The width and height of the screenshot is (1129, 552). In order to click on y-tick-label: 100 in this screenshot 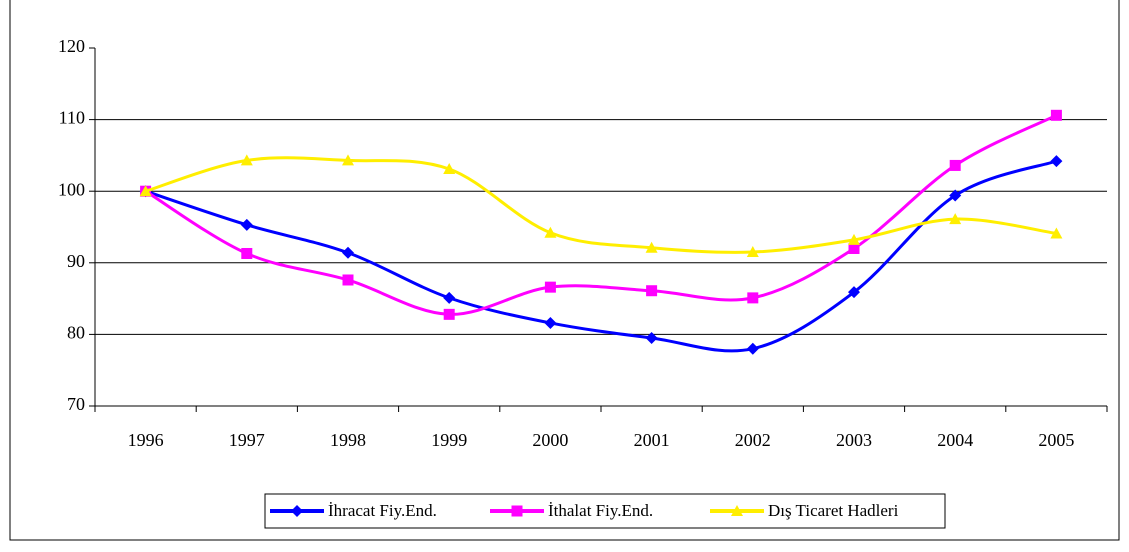, I will do `click(71, 189)`.